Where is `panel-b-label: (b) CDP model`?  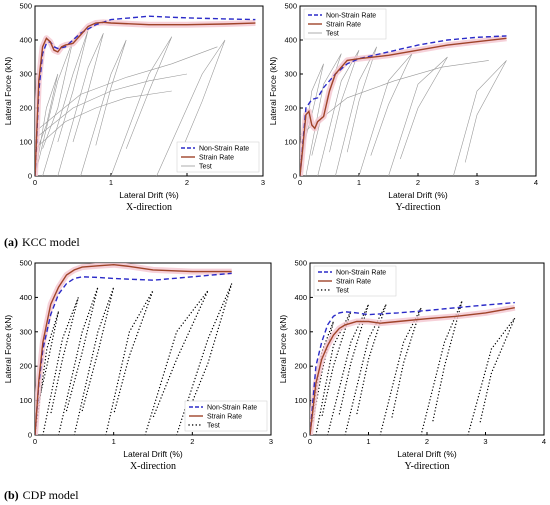 panel-b-label: (b) CDP model is located at coordinates (41, 495).